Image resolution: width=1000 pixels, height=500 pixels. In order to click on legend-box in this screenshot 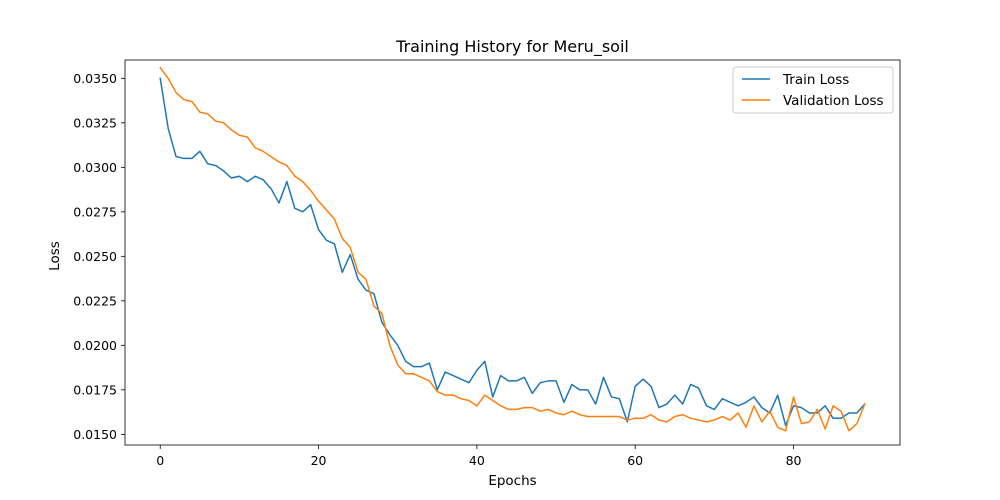, I will do `click(813, 90)`.